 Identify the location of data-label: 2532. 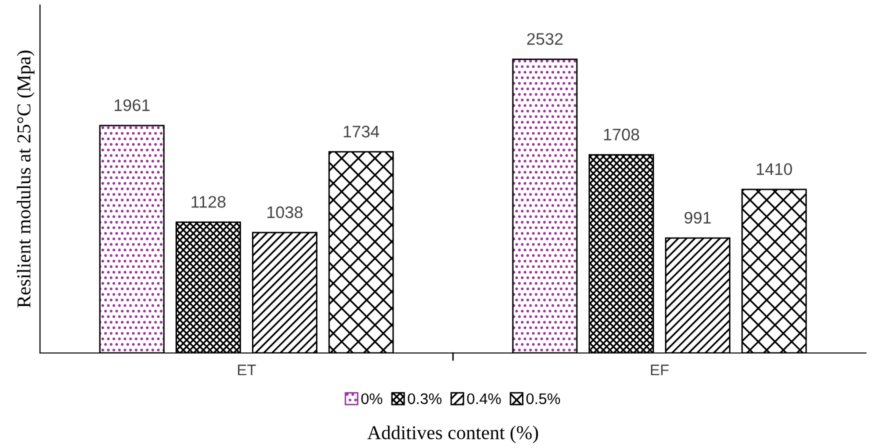
(545, 39).